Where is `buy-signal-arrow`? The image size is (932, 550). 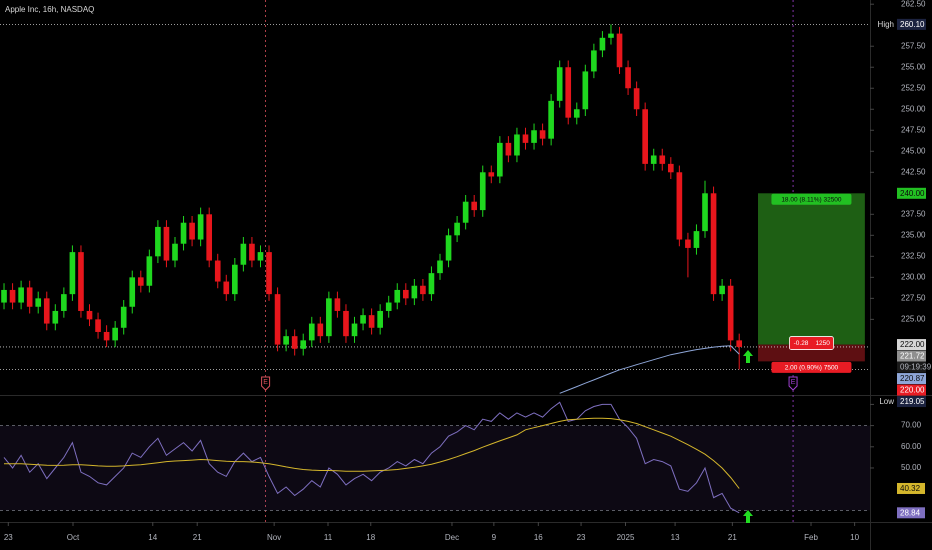
buy-signal-arrow is located at coordinates (748, 516).